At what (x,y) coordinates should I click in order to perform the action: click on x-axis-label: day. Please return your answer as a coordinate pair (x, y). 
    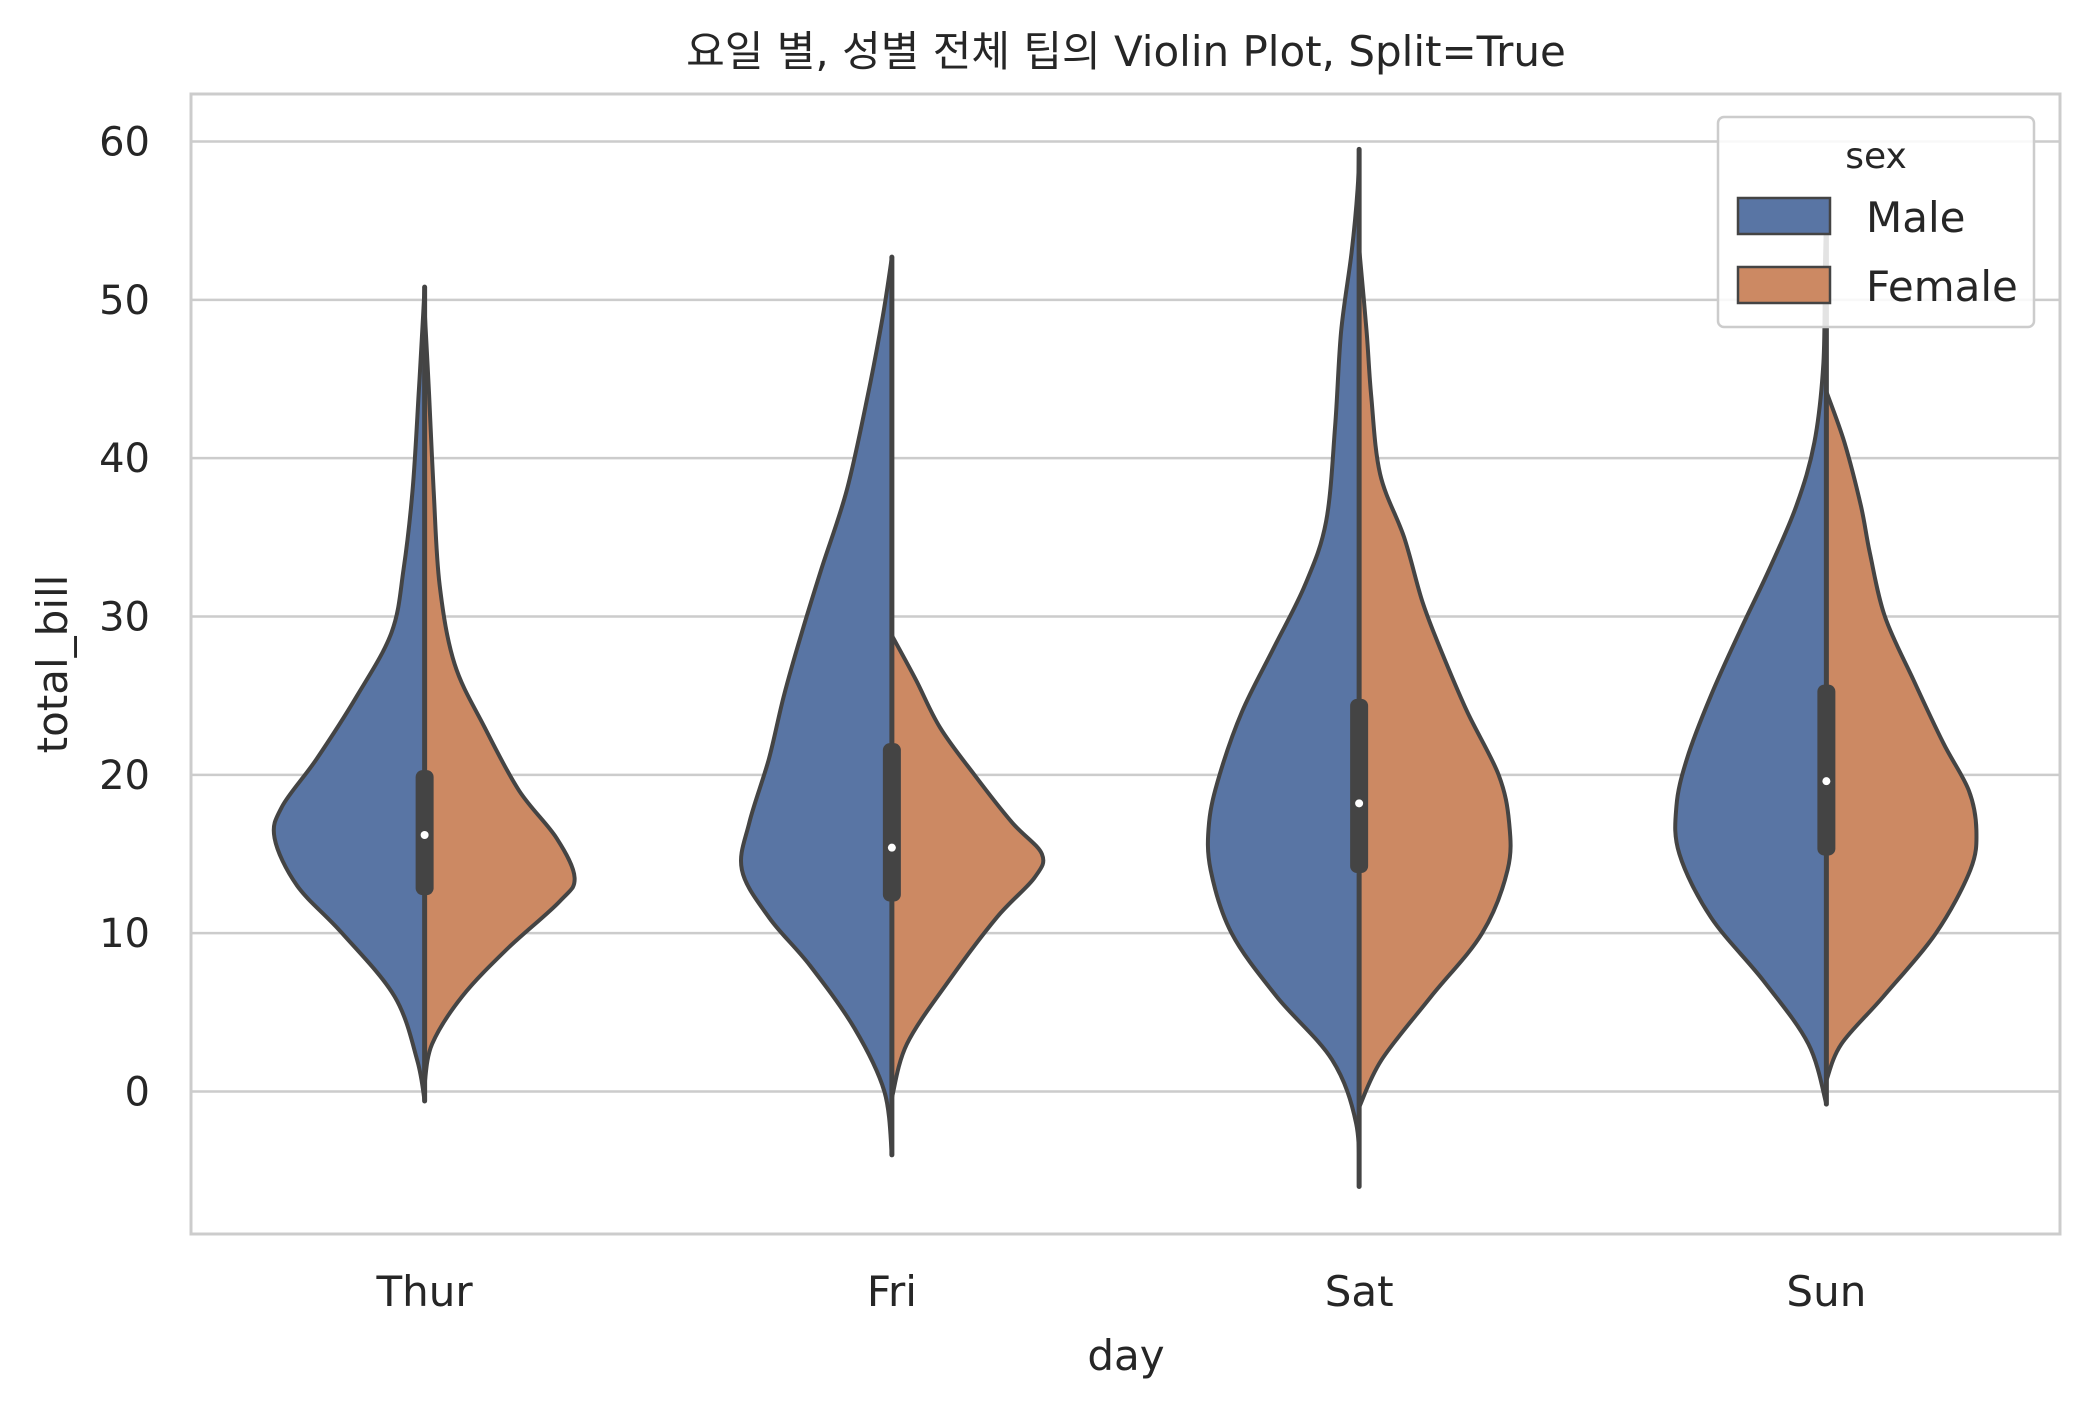
    Looking at the image, I should click on (1125, 1355).